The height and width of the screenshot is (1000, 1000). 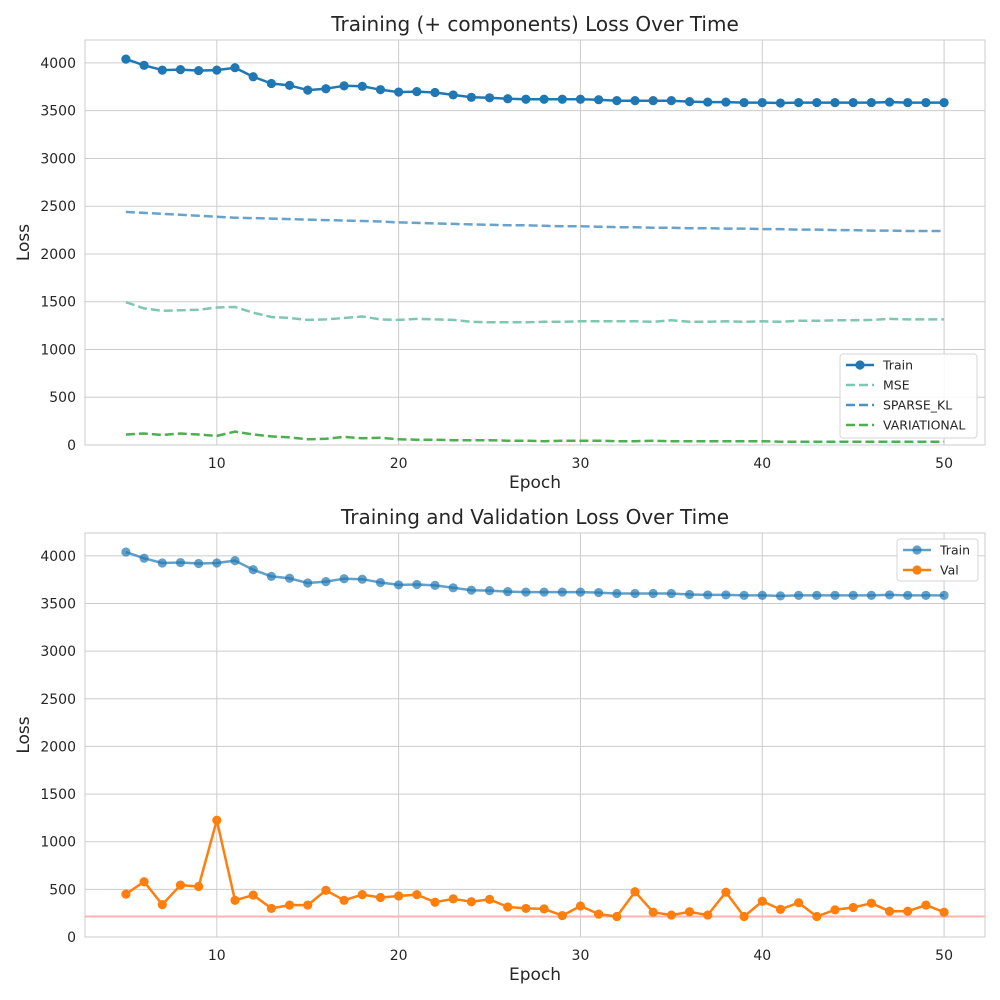 What do you see at coordinates (534, 24) in the screenshot?
I see `chart-title: Training (+ components) Loss Over Time` at bounding box center [534, 24].